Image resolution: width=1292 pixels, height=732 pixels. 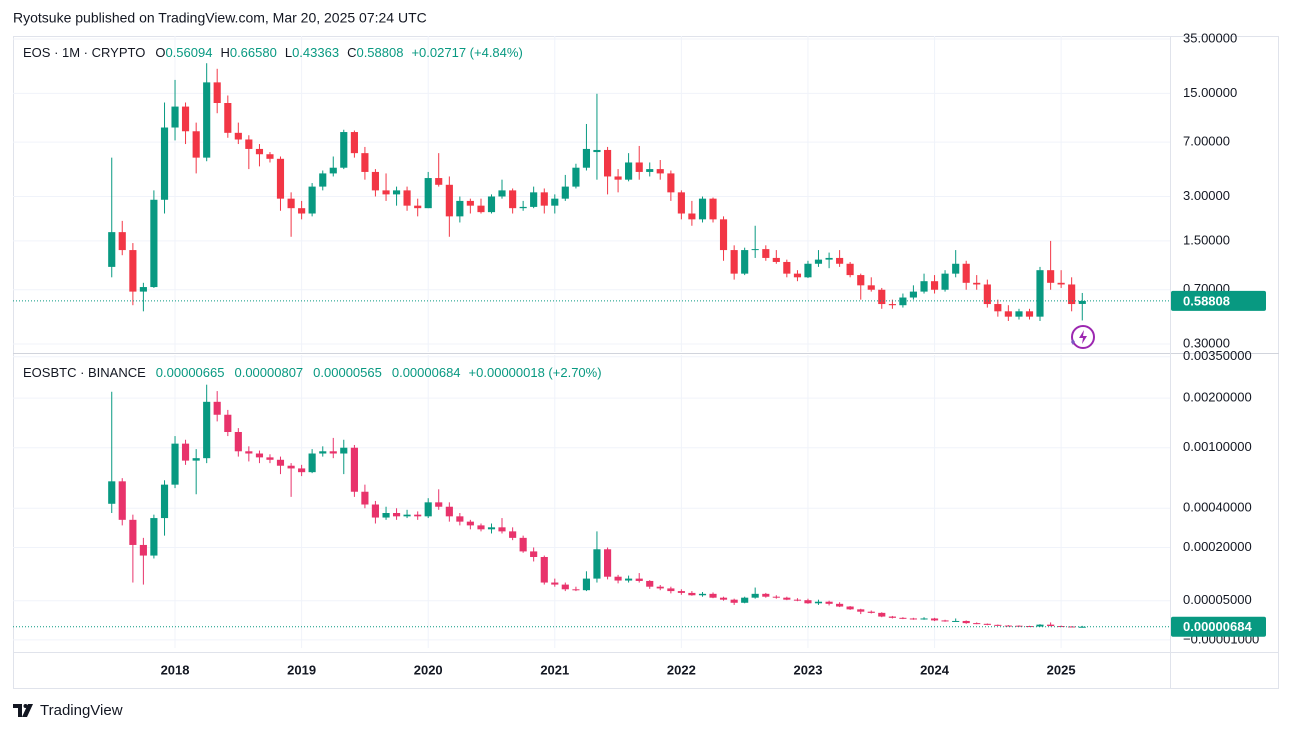 What do you see at coordinates (1210, 37) in the screenshot?
I see `y-tick-label: 35.00000` at bounding box center [1210, 37].